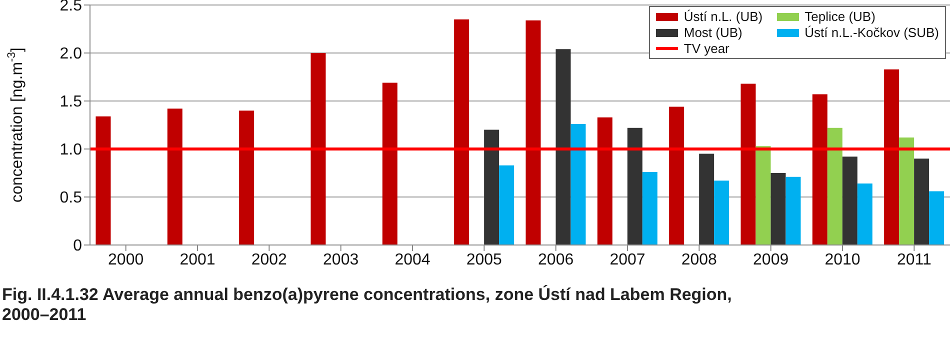  What do you see at coordinates (713, 32) in the screenshot?
I see `legend-label: Most (UB)` at bounding box center [713, 32].